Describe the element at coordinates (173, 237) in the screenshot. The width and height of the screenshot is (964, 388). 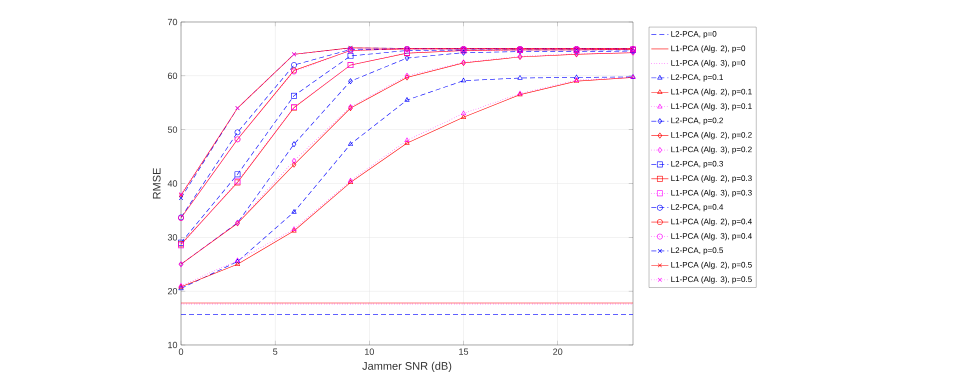
I see `y-tick-label: 30` at that location.